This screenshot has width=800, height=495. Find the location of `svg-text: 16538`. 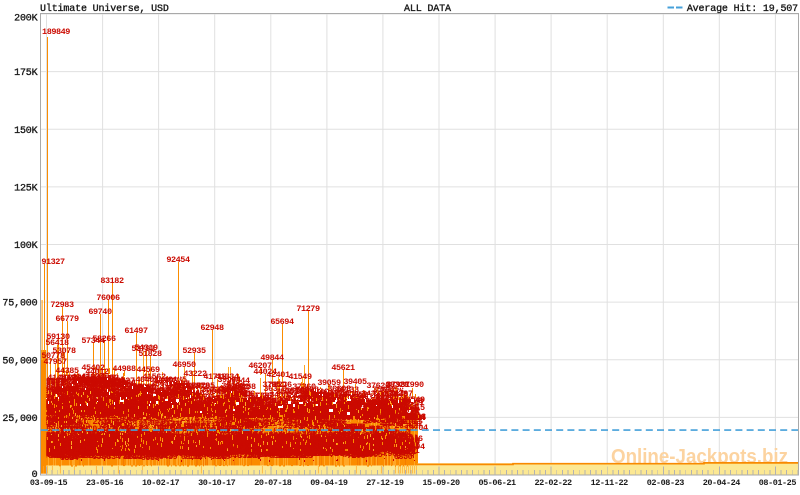

svg-text: 16538 is located at coordinates (84, 435).